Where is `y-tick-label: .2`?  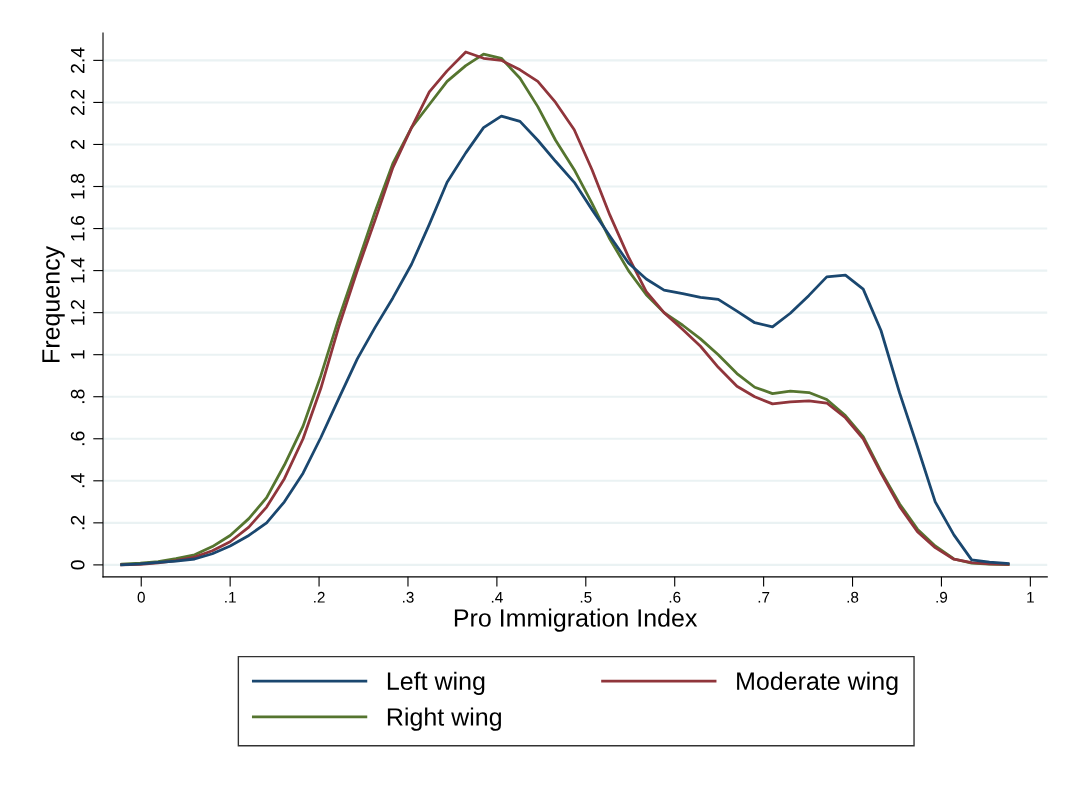 y-tick-label: .2 is located at coordinates (77, 522).